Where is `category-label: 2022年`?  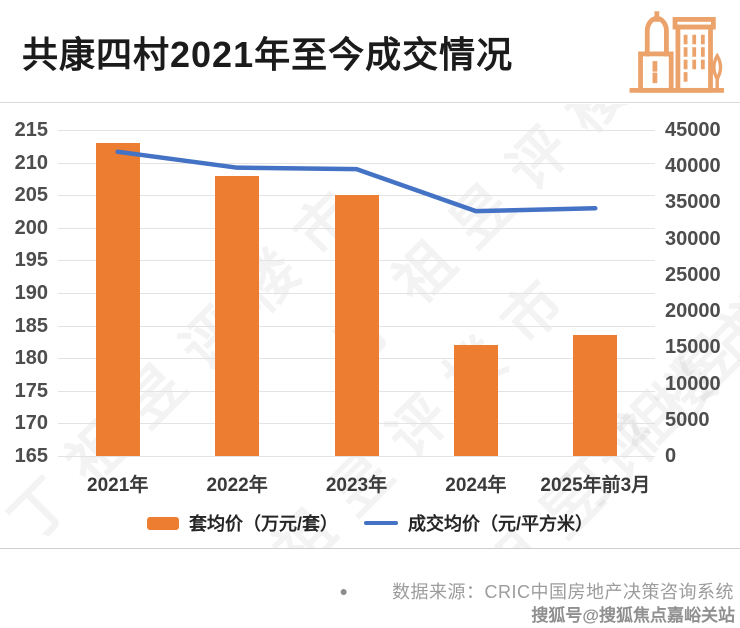 category-label: 2022年 is located at coordinates (237, 485).